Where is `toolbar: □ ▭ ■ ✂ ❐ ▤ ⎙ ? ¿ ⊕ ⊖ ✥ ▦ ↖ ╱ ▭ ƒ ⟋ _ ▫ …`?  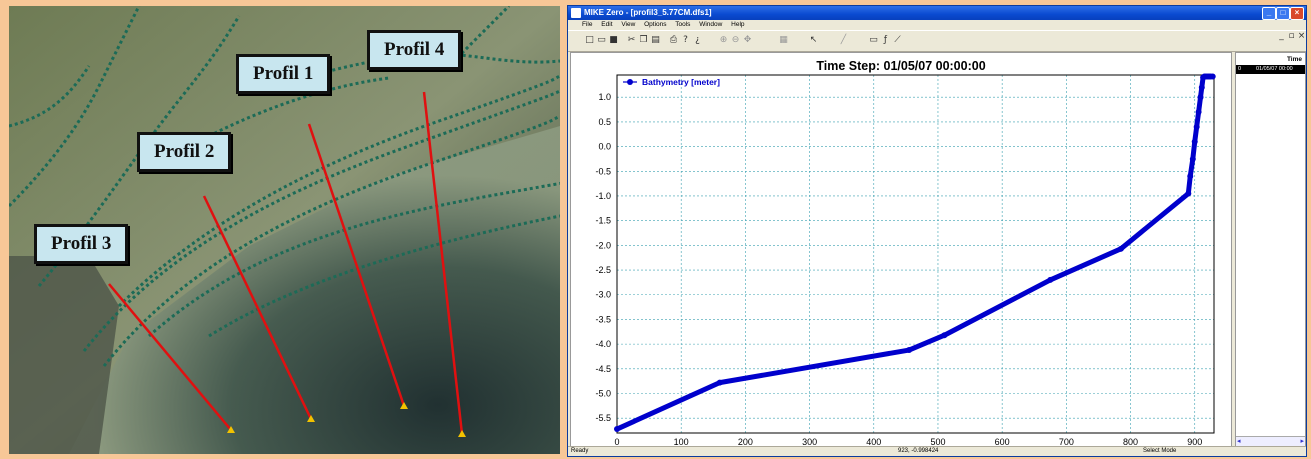 toolbar: □ ▭ ■ ✂ ❐ ▤ ⎙ ? ¿ ⊕ ⊖ ✥ ▦ ↖ ╱ ▭ ƒ ⟋ _ ▫ … is located at coordinates (937, 41).